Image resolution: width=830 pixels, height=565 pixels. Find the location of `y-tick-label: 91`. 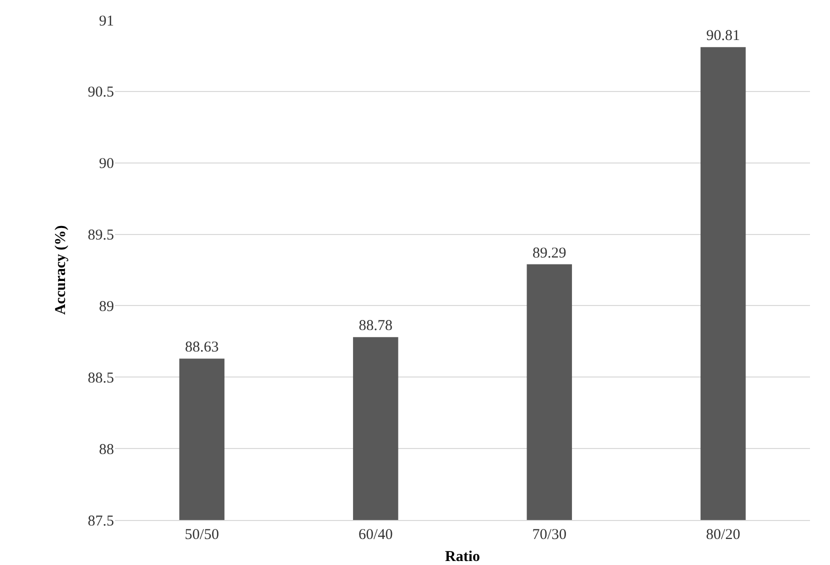

y-tick-label: 91 is located at coordinates (106, 21).